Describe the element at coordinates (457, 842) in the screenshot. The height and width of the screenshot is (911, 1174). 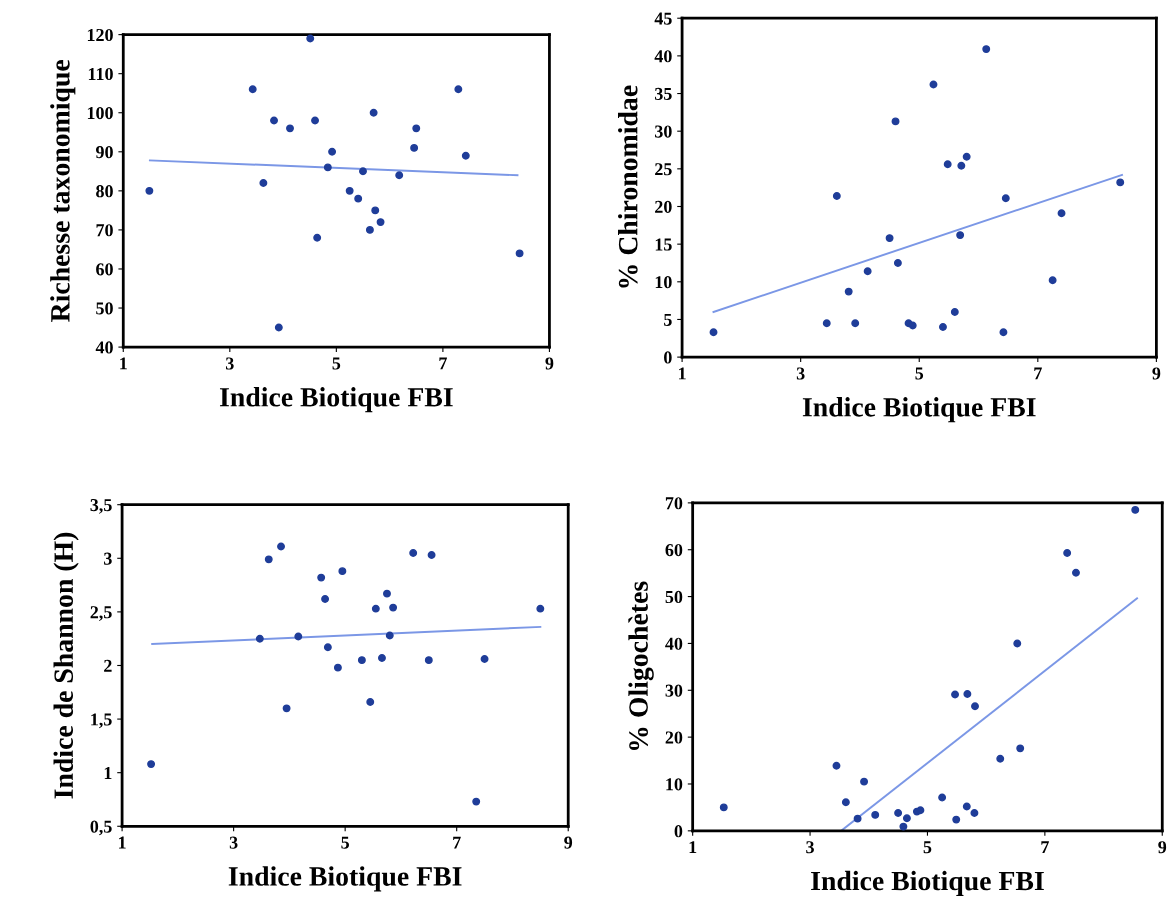
I see `x-tick-label: 7` at that location.